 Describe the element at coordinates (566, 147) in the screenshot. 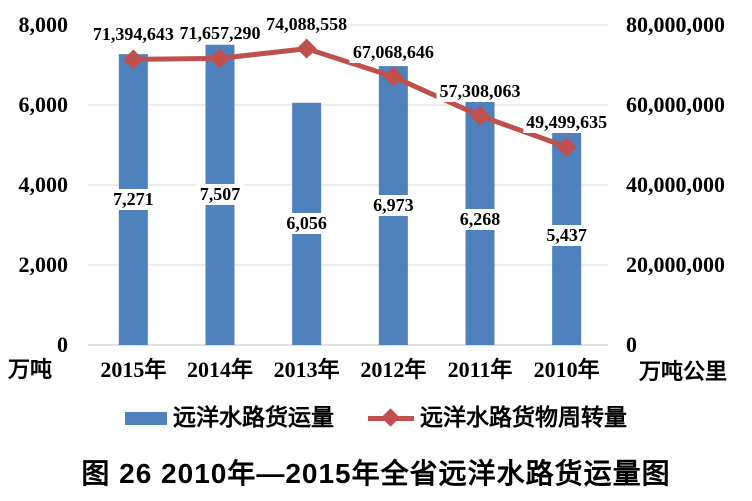

I see `line-marker-2010年` at that location.